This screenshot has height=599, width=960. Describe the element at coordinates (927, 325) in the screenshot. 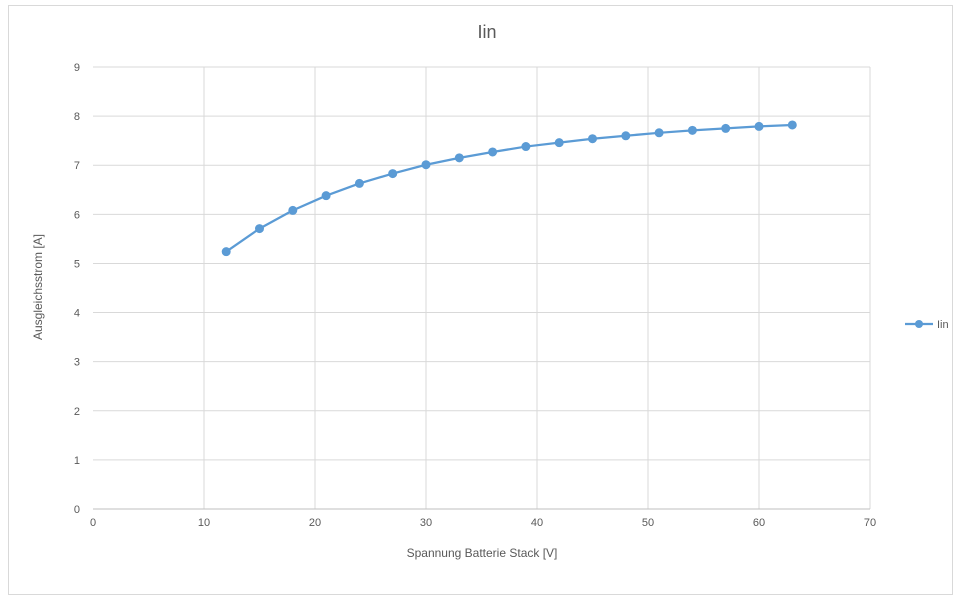

I see `legend: Iin` at that location.